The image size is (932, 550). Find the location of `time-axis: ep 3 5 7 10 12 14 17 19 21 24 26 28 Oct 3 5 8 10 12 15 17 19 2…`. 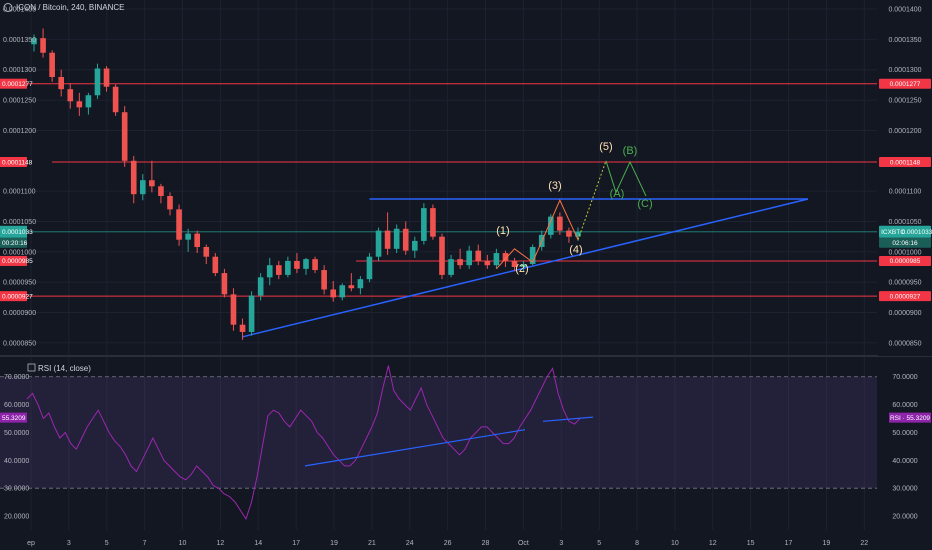

time-axis: ep 3 5 7 10 12 14 17 19 21 24 26 28 Oct 3 5 8 10 12 15 17 19 2… is located at coordinates (447, 543).